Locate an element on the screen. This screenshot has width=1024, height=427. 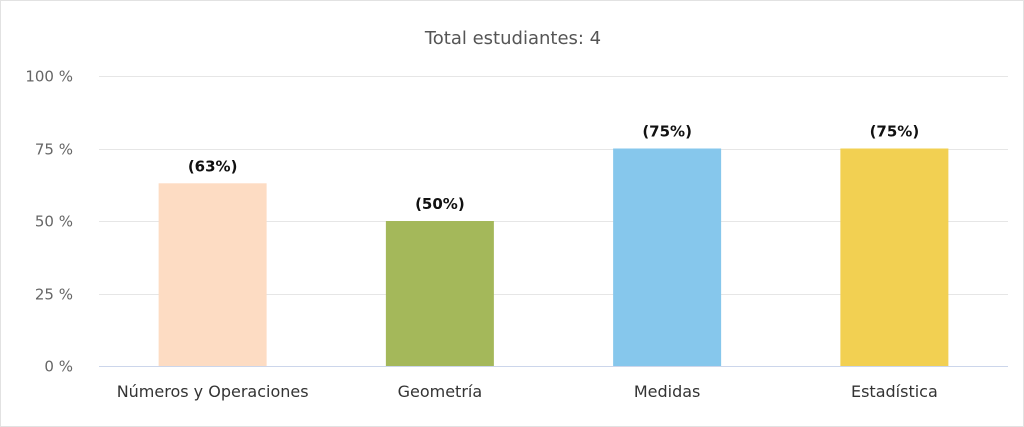
x-tick-label: Medidas is located at coordinates (667, 391).